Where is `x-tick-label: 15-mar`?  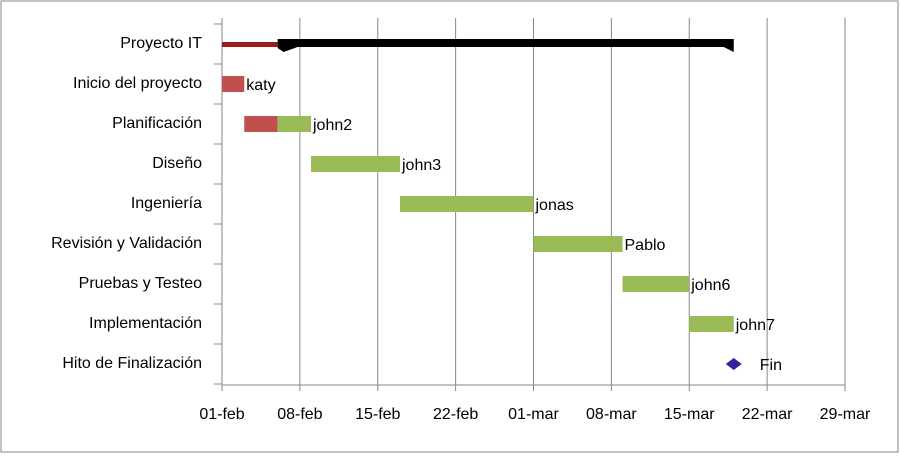
x-tick-label: 15-mar is located at coordinates (689, 414).